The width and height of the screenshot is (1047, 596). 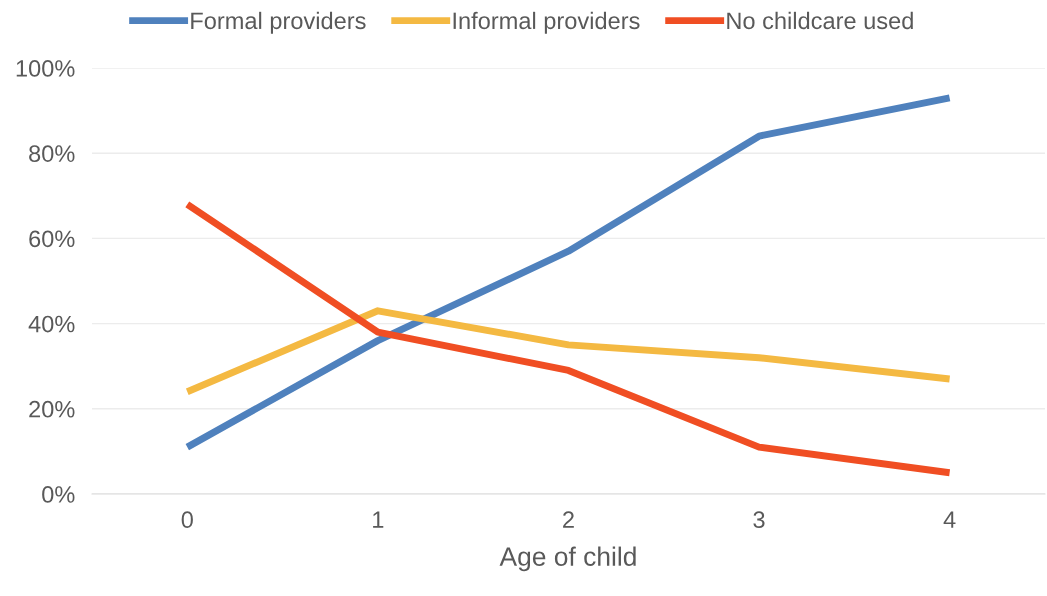 What do you see at coordinates (52, 409) in the screenshot?
I see `y-tick-label: 20%` at bounding box center [52, 409].